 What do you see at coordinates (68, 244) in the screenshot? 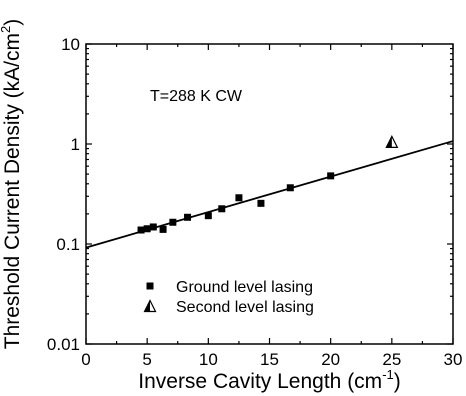
I see `y-tick-label: 0.1` at bounding box center [68, 244].